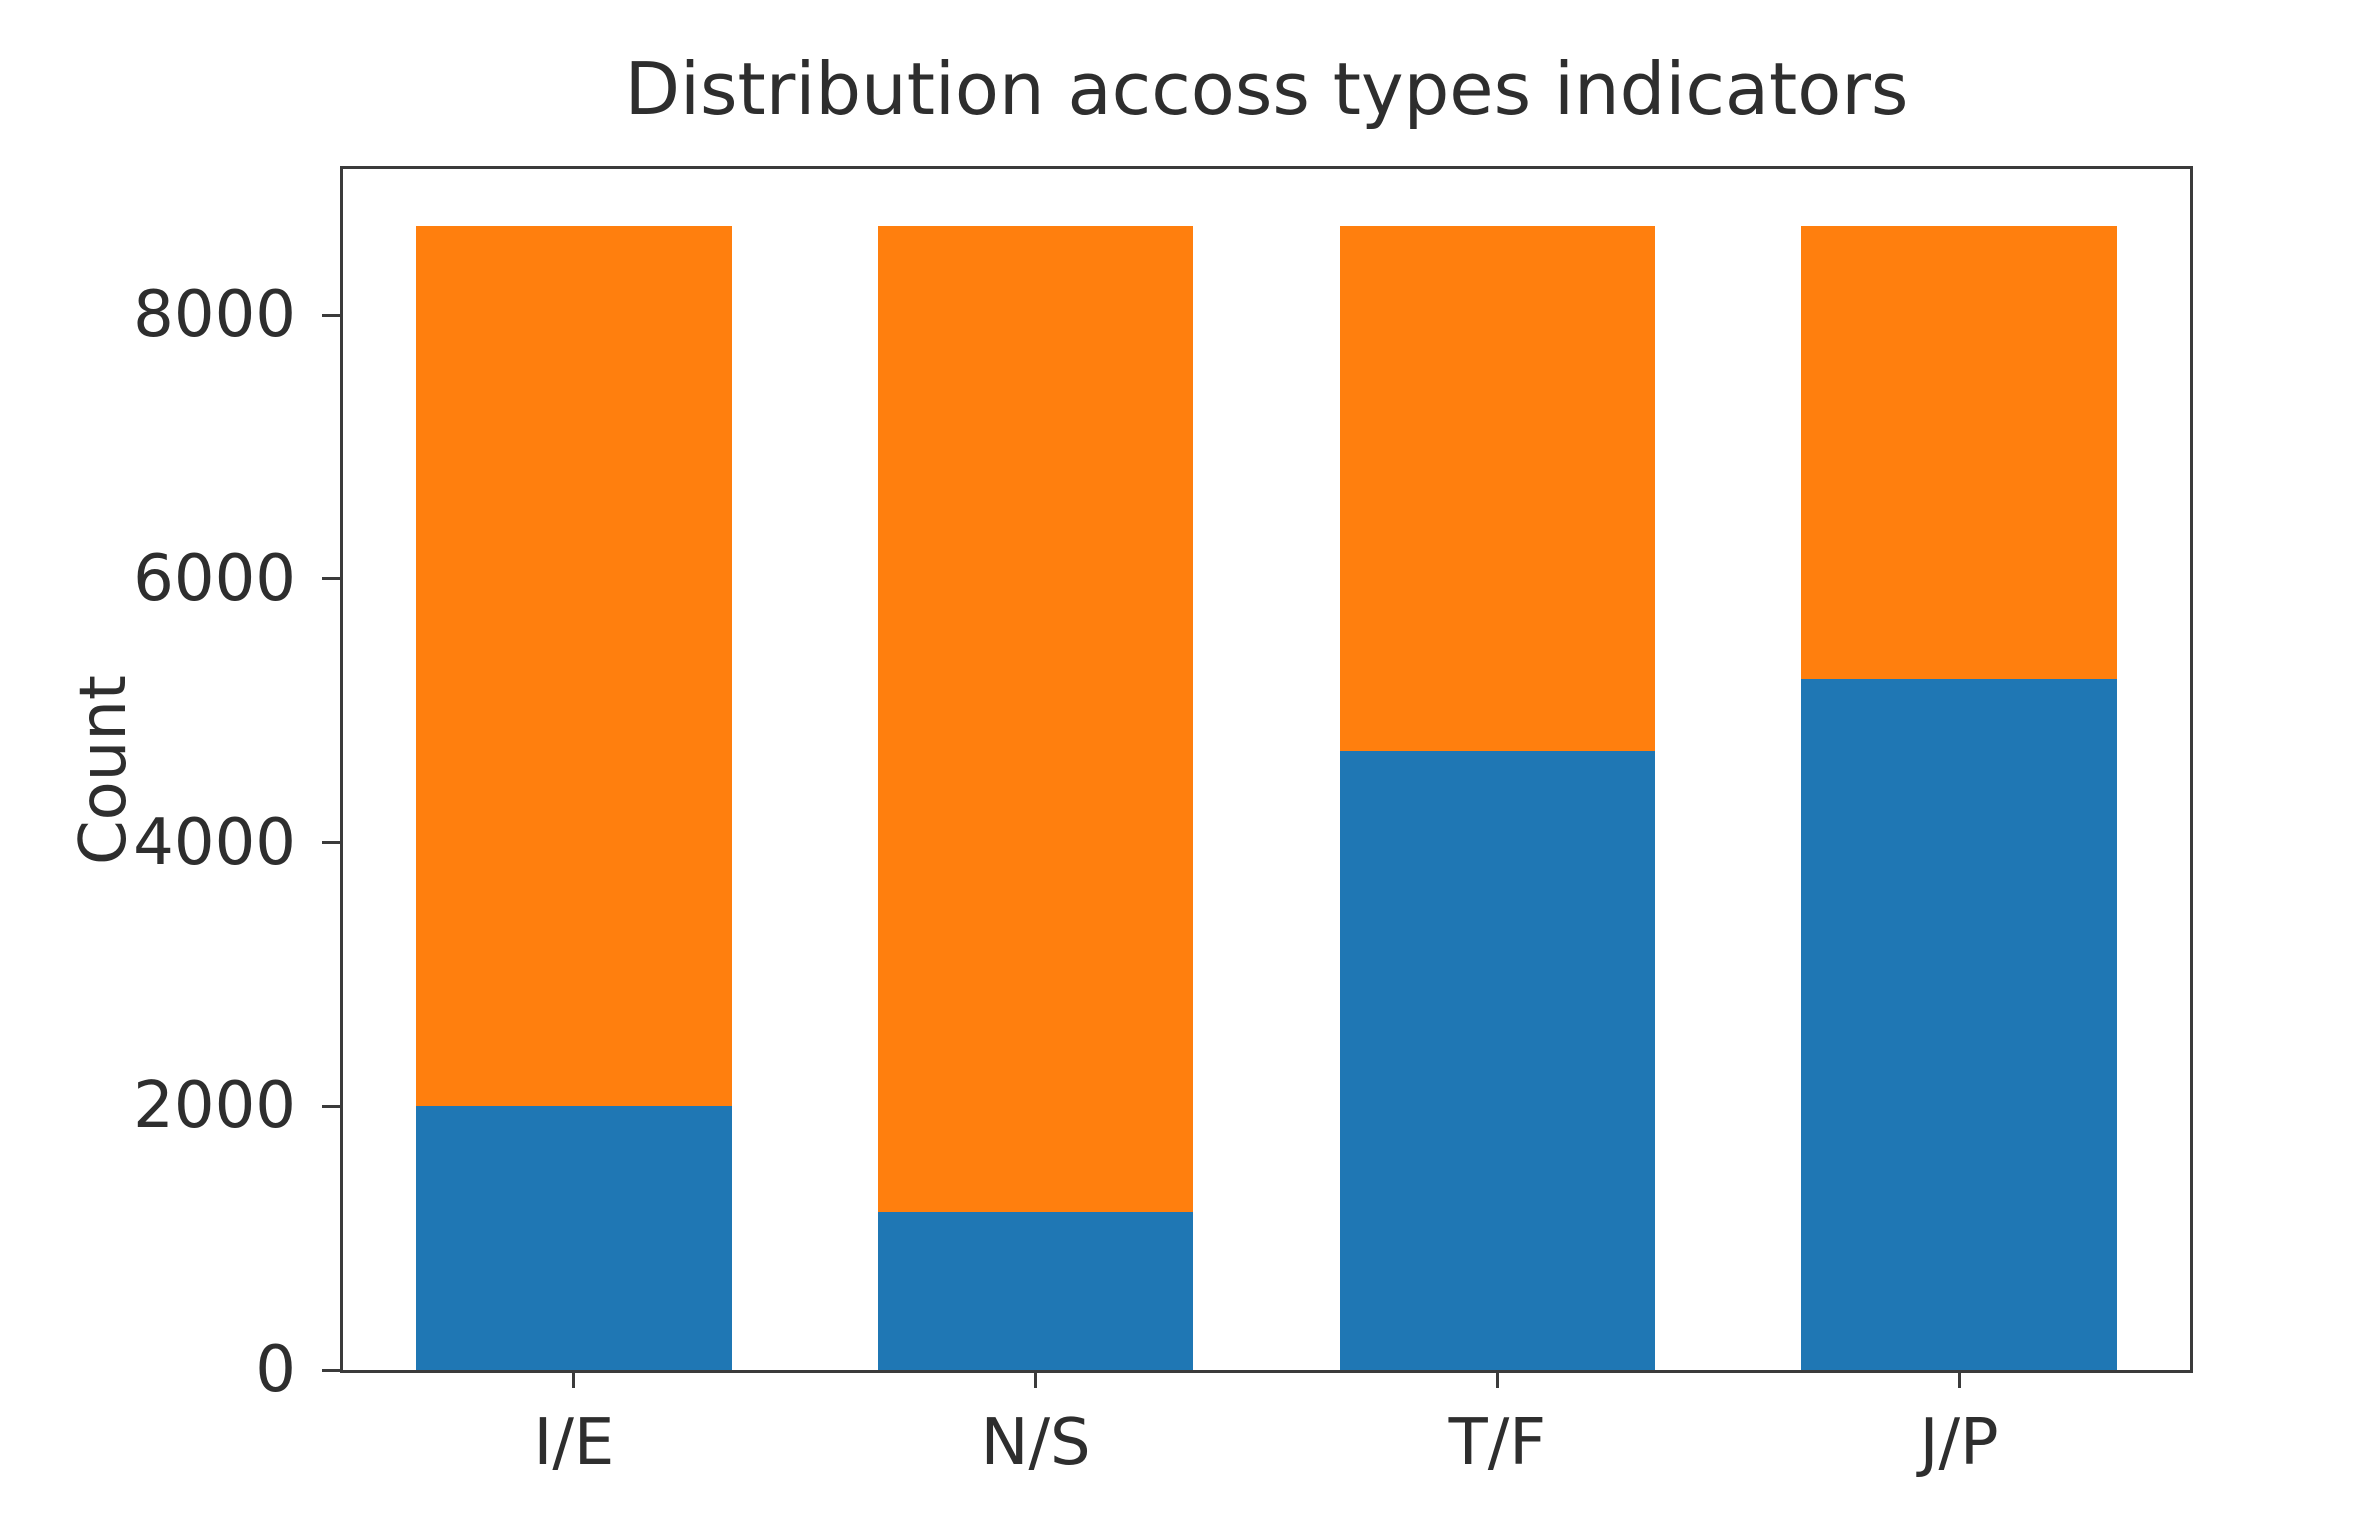  I want to click on y-tick-label: 6000, so click(214, 578).